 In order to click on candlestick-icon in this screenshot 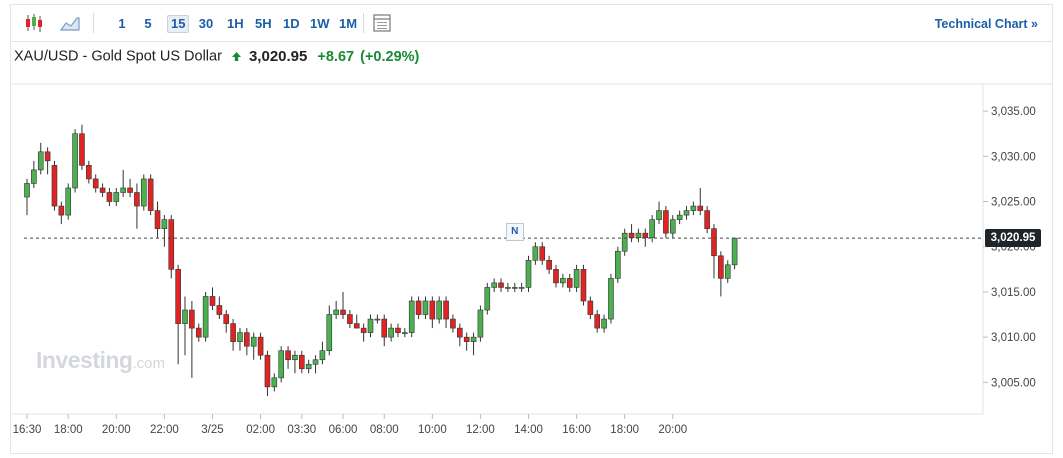, I will do `click(34, 23)`.